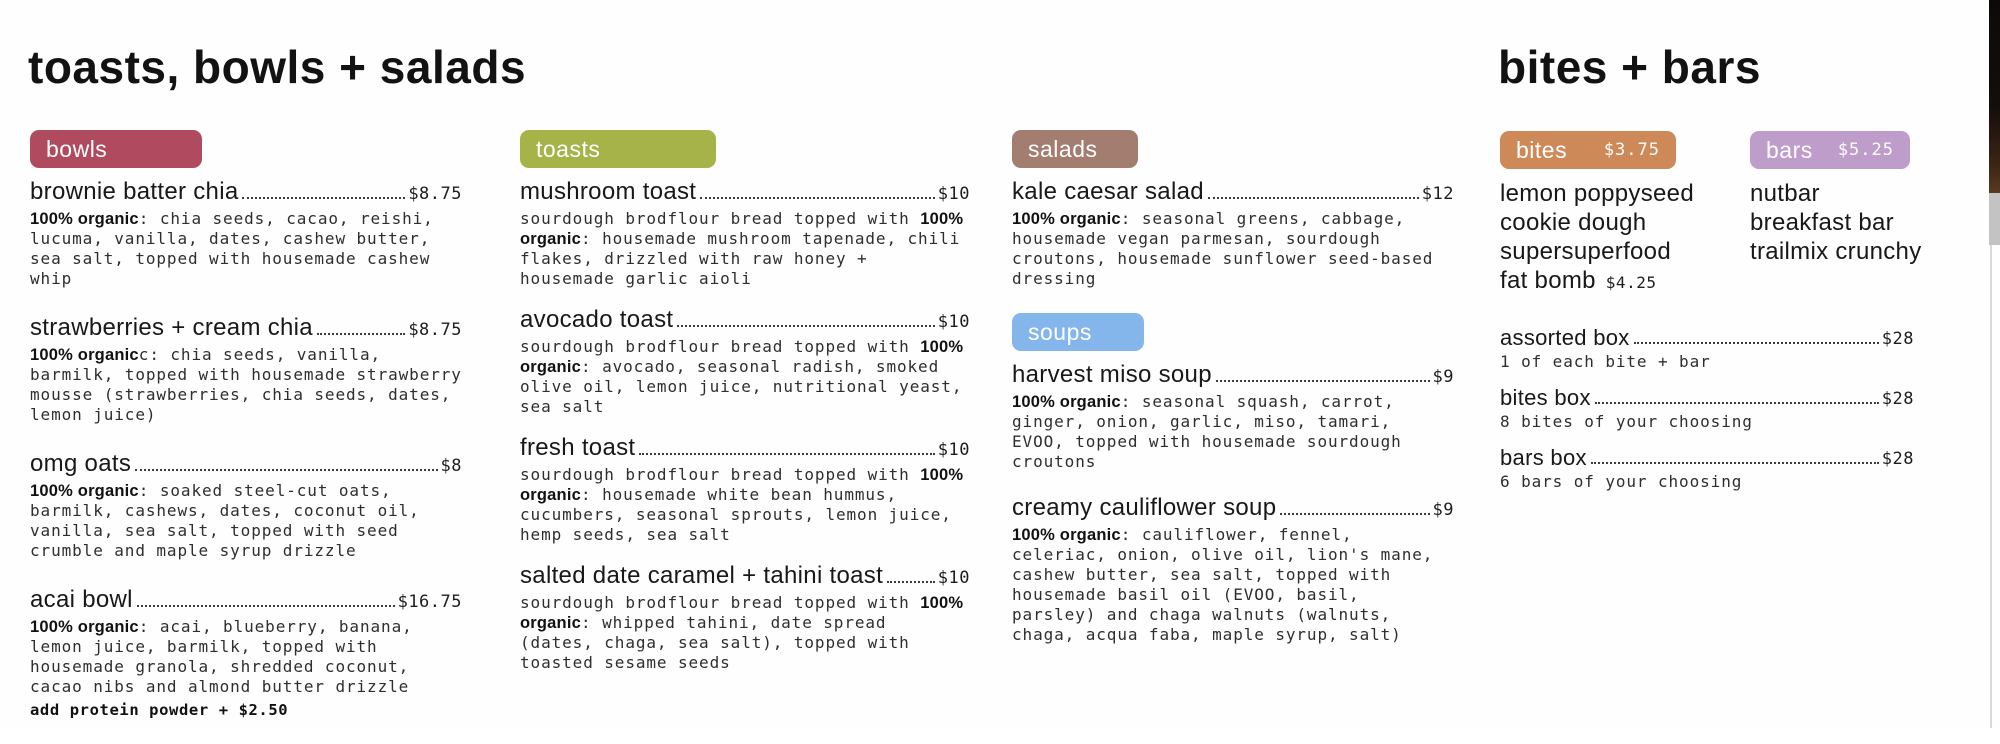 Image resolution: width=2000 pixels, height=744 pixels. What do you see at coordinates (1545, 397) in the screenshot?
I see `item-name: bites box` at bounding box center [1545, 397].